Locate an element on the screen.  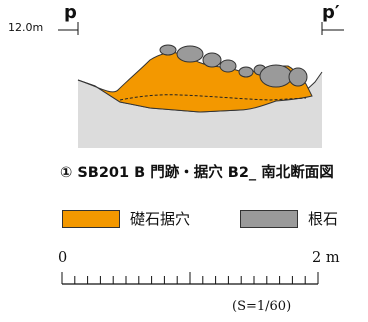
scale-bar is located at coordinates (190, 278).